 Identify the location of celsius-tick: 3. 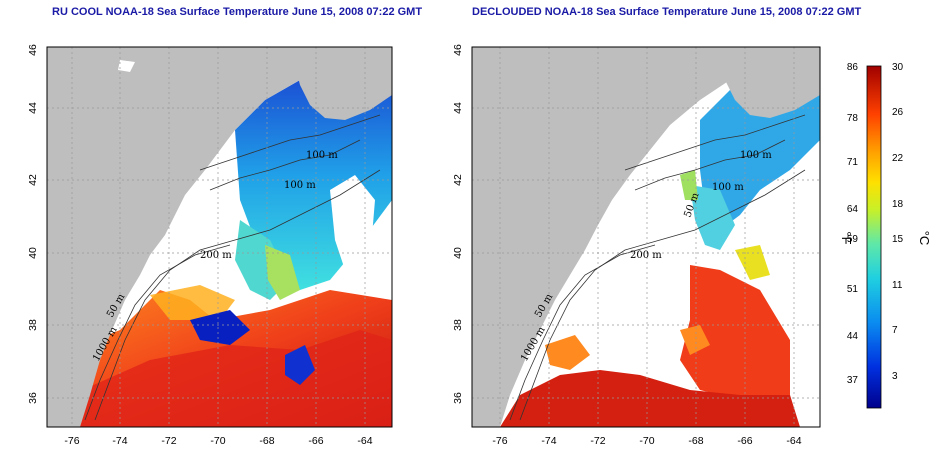
(895, 376).